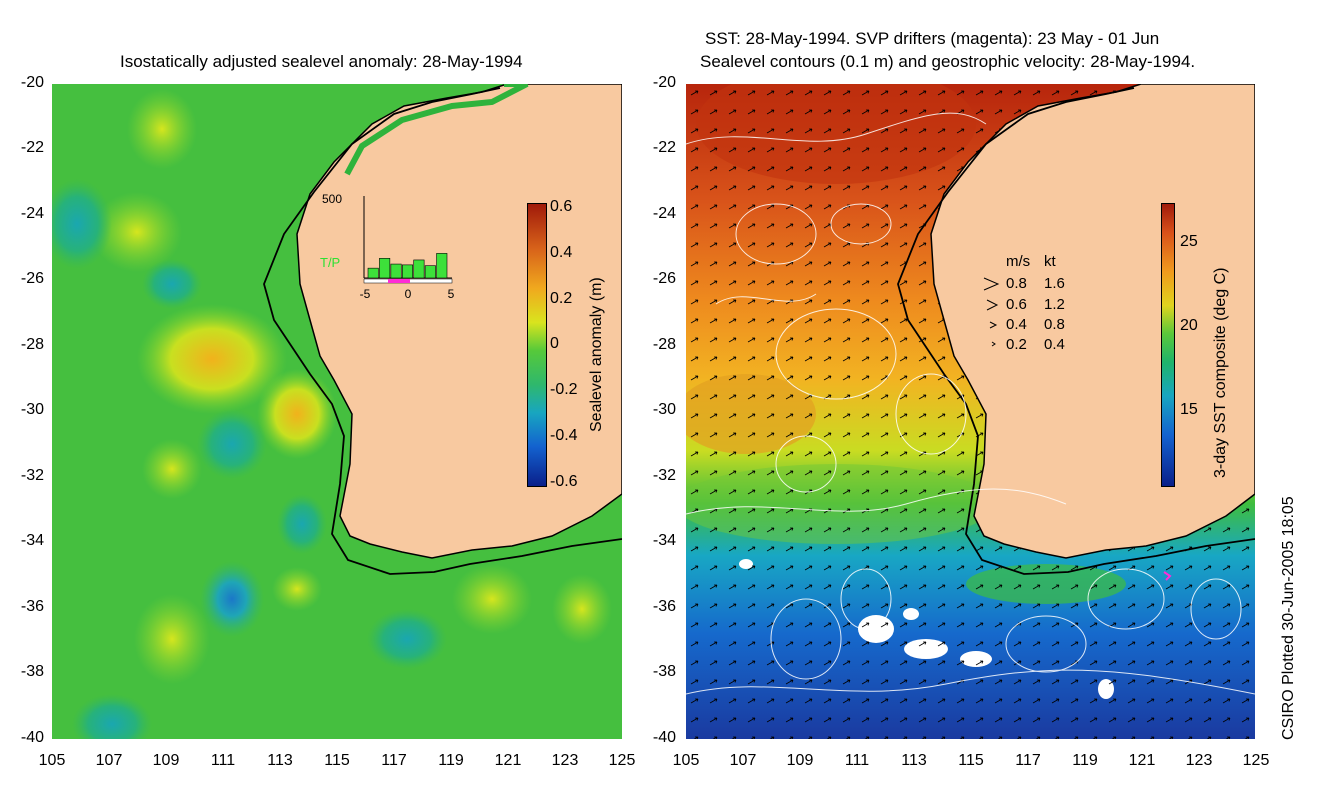 The height and width of the screenshot is (810, 1320). Describe the element at coordinates (1016, 324) in the screenshot. I see `legend-ms-value: 0.4` at that location.